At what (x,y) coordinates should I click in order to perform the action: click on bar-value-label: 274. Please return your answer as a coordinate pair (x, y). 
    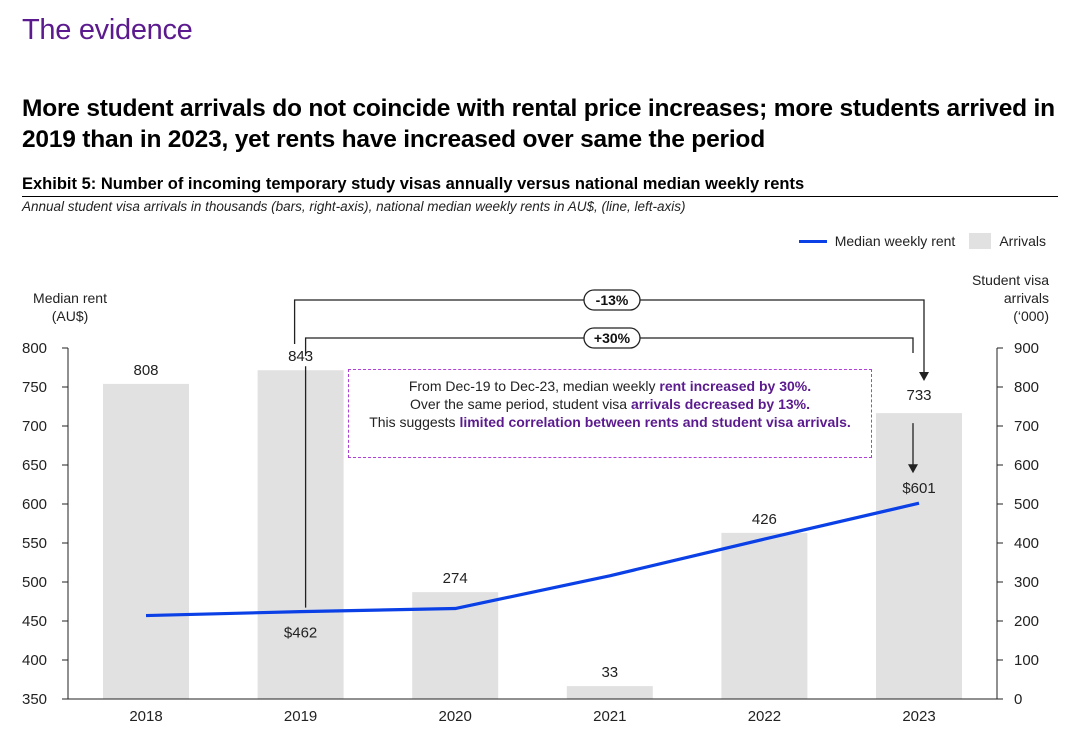
    Looking at the image, I should click on (455, 578).